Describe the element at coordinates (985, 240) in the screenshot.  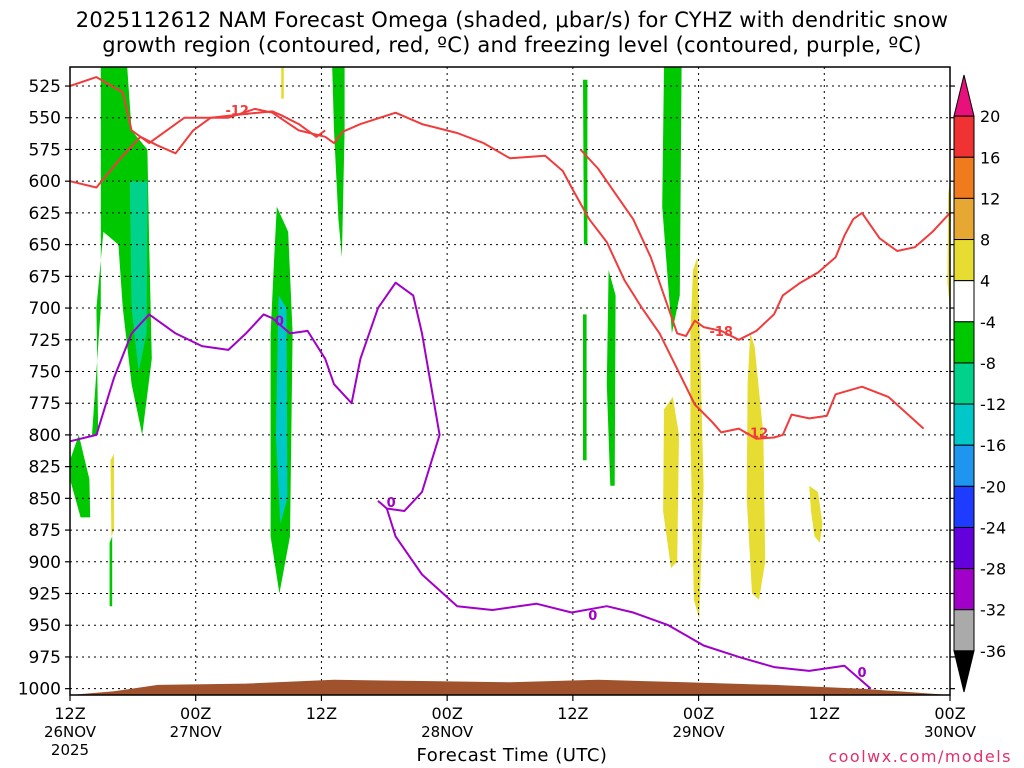
I see `colorbar-label: 8` at that location.